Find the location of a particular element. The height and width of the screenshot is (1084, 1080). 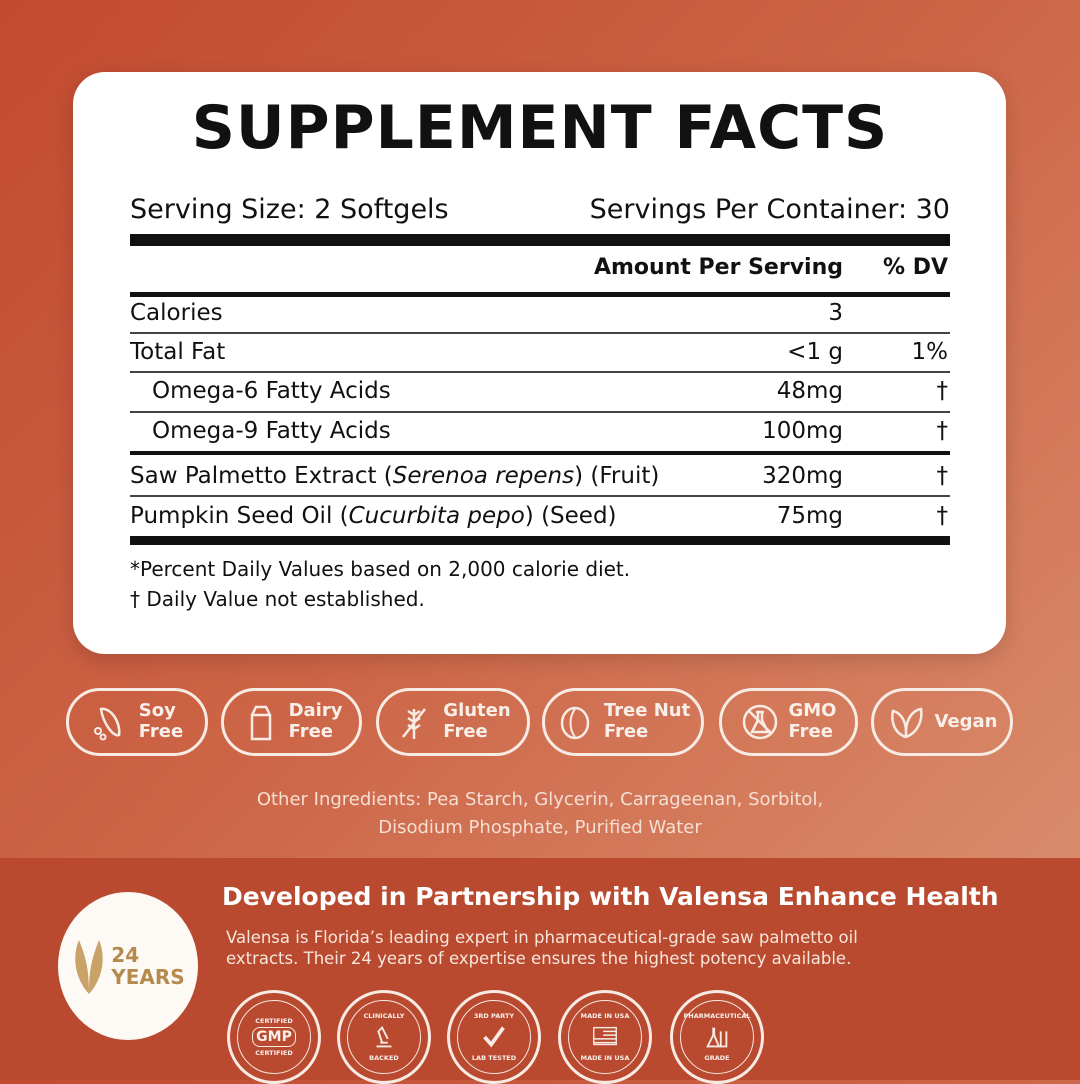

row-amount: 48mg is located at coordinates (809, 391).